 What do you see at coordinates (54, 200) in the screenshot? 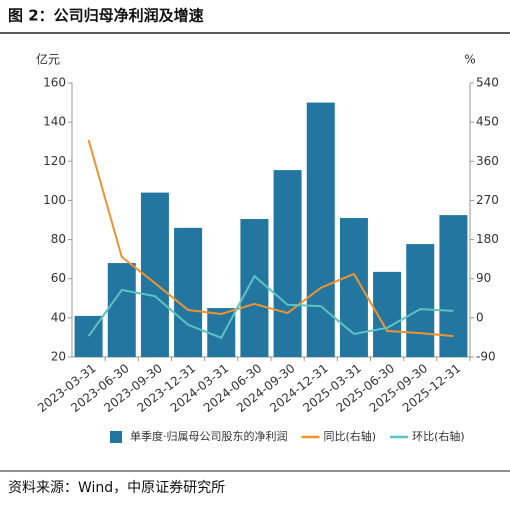
I see `y-tick-label: 100` at bounding box center [54, 200].